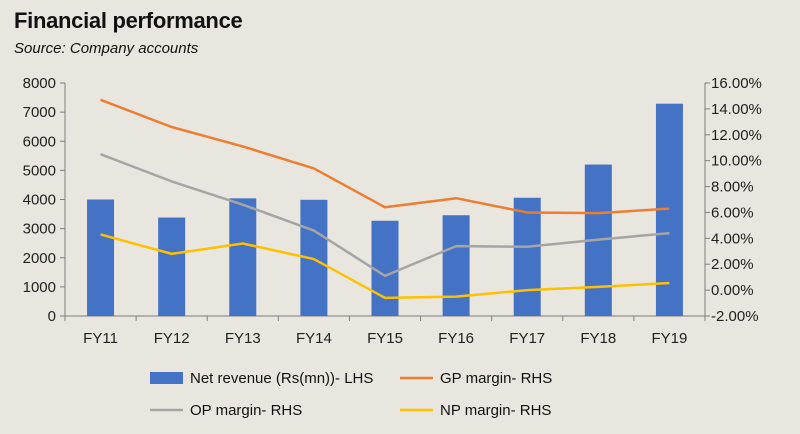 The height and width of the screenshot is (434, 800). I want to click on right-tick-label: -2.00%, so click(735, 316).